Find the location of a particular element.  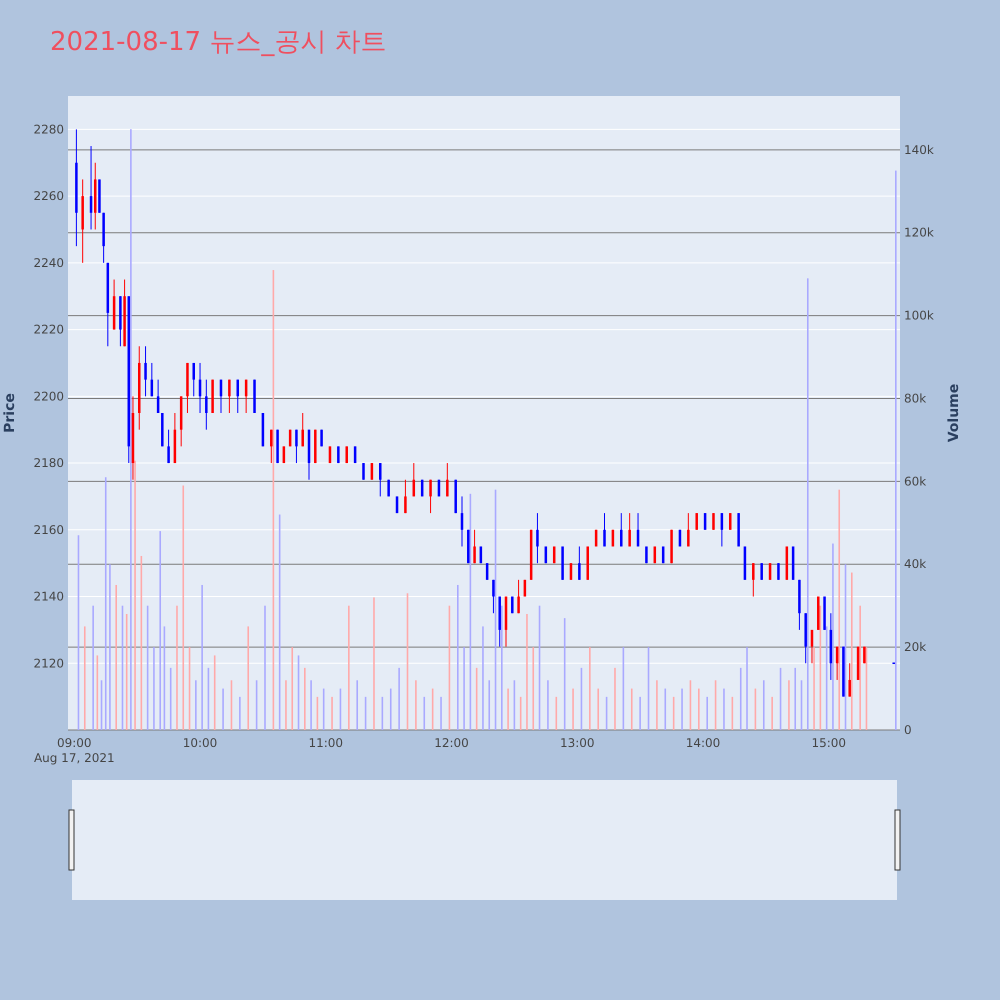

text: Aug 17, 2021 is located at coordinates (74, 758).